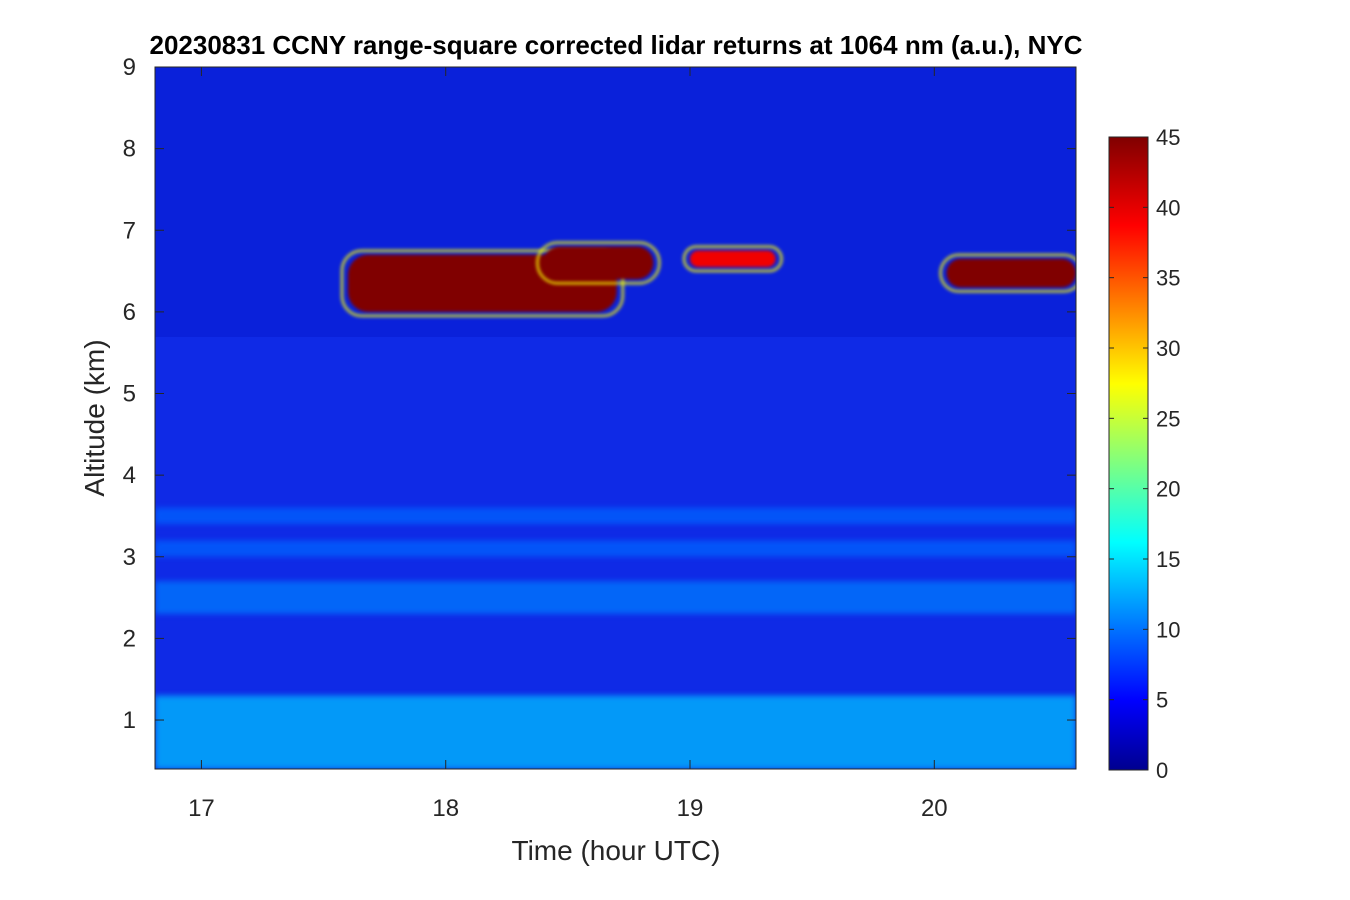 This screenshot has height=900, width=1350. What do you see at coordinates (1168, 559) in the screenshot?
I see `colorbar-tick-label: 15` at bounding box center [1168, 559].